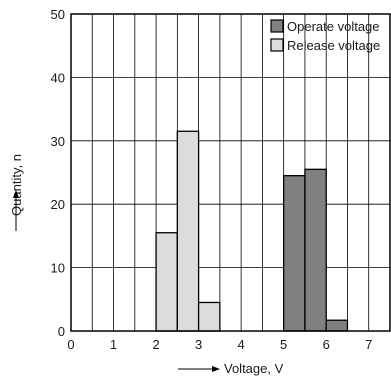 The image size is (391, 378). I want to click on y-tick-label: 0, so click(61, 331).